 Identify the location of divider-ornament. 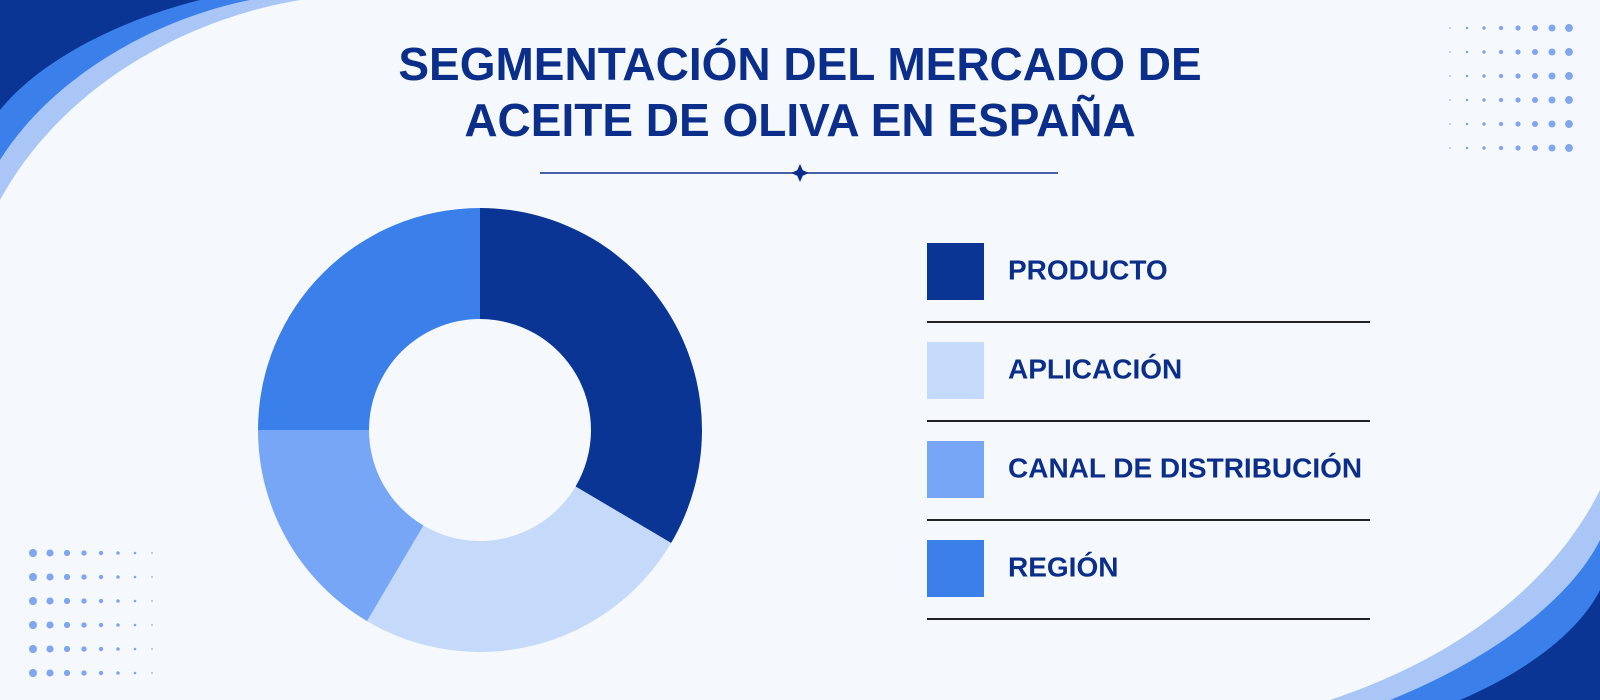
(800, 173).